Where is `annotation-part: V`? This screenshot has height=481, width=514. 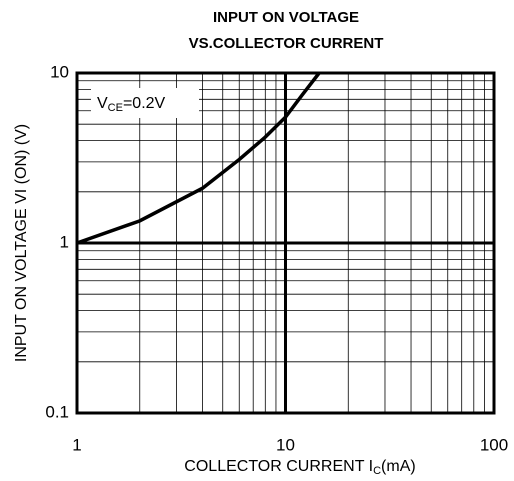
annotation-part: V is located at coordinates (102, 103).